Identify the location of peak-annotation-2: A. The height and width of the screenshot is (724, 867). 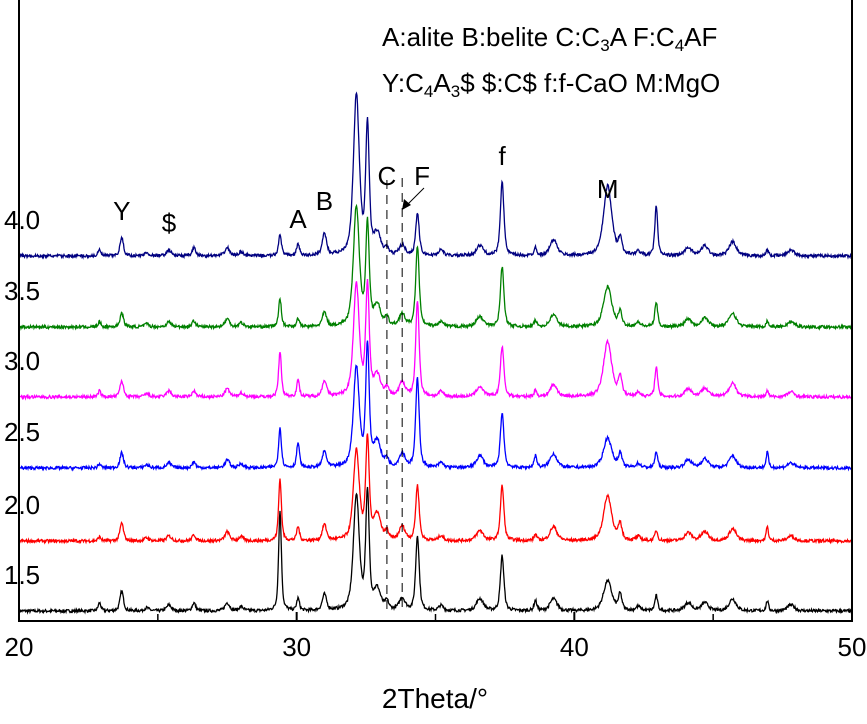
(298, 219).